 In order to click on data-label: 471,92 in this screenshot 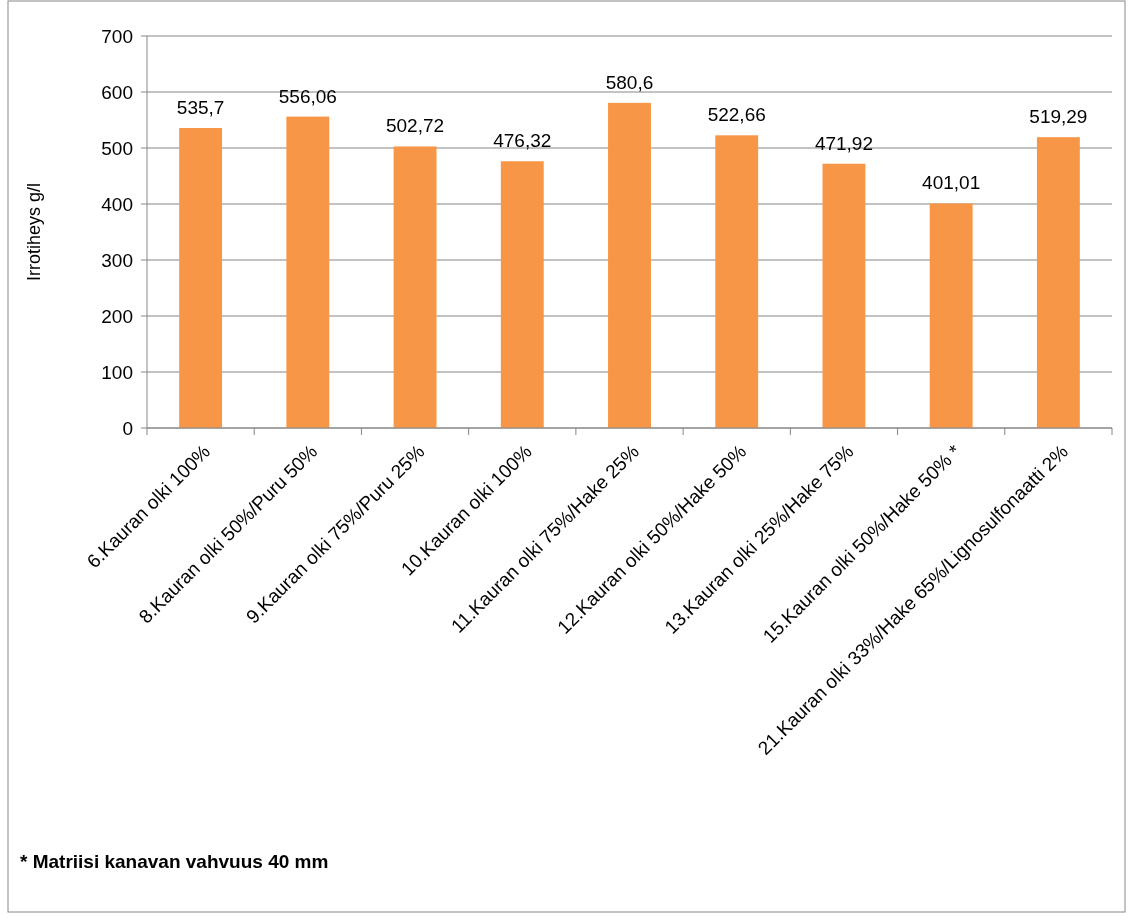, I will do `click(844, 143)`.